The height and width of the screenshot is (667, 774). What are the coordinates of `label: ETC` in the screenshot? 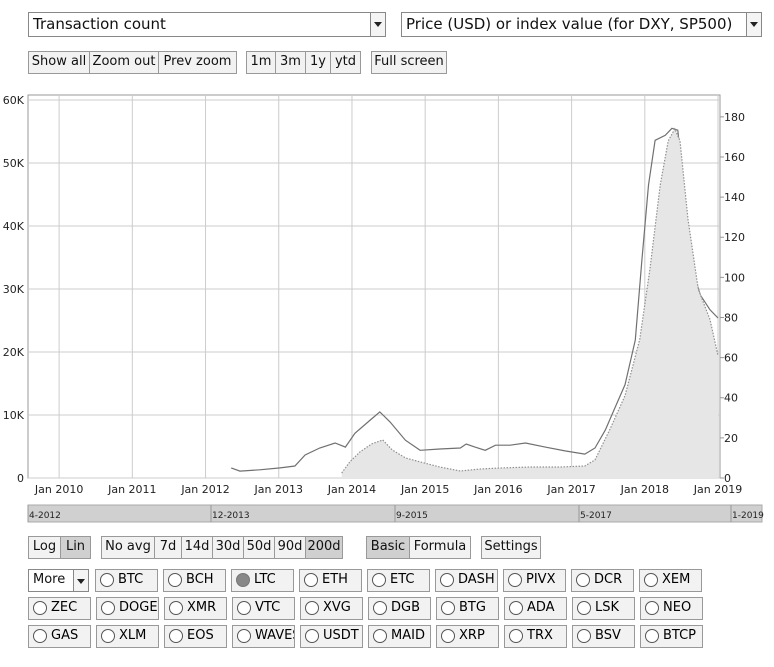 It's located at (402, 579).